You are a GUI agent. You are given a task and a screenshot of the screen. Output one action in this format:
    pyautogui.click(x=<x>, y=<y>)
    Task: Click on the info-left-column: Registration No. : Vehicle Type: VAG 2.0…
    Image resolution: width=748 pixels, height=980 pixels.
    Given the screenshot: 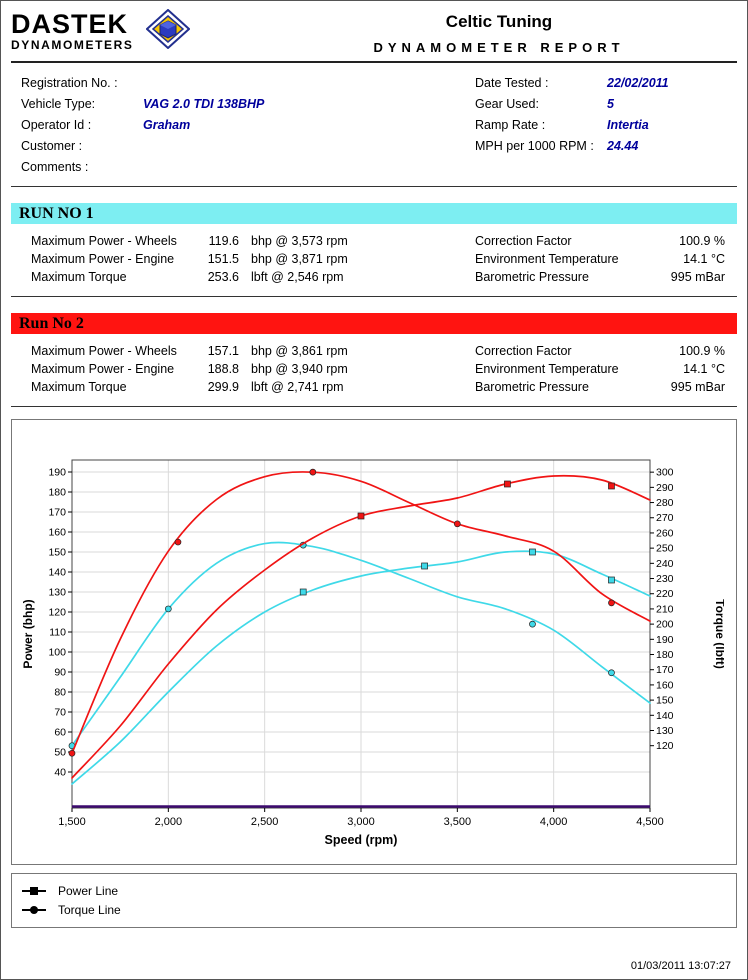 What is the action you would take?
    pyautogui.click(x=243, y=125)
    